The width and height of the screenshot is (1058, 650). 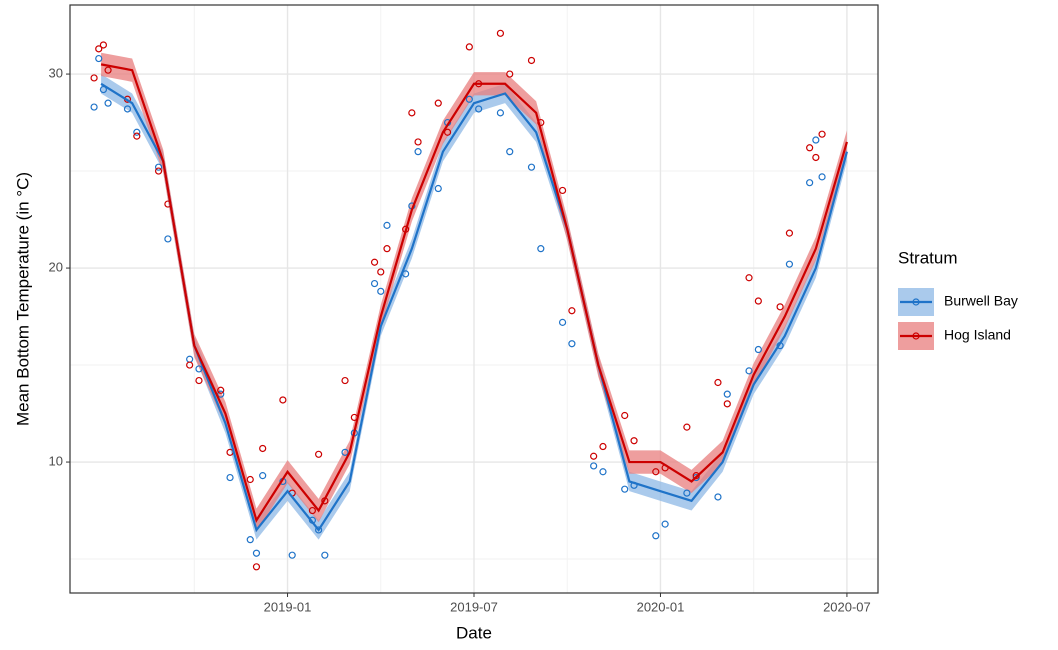 What do you see at coordinates (474, 606) in the screenshot?
I see `x-tick-label: 2019-07` at bounding box center [474, 606].